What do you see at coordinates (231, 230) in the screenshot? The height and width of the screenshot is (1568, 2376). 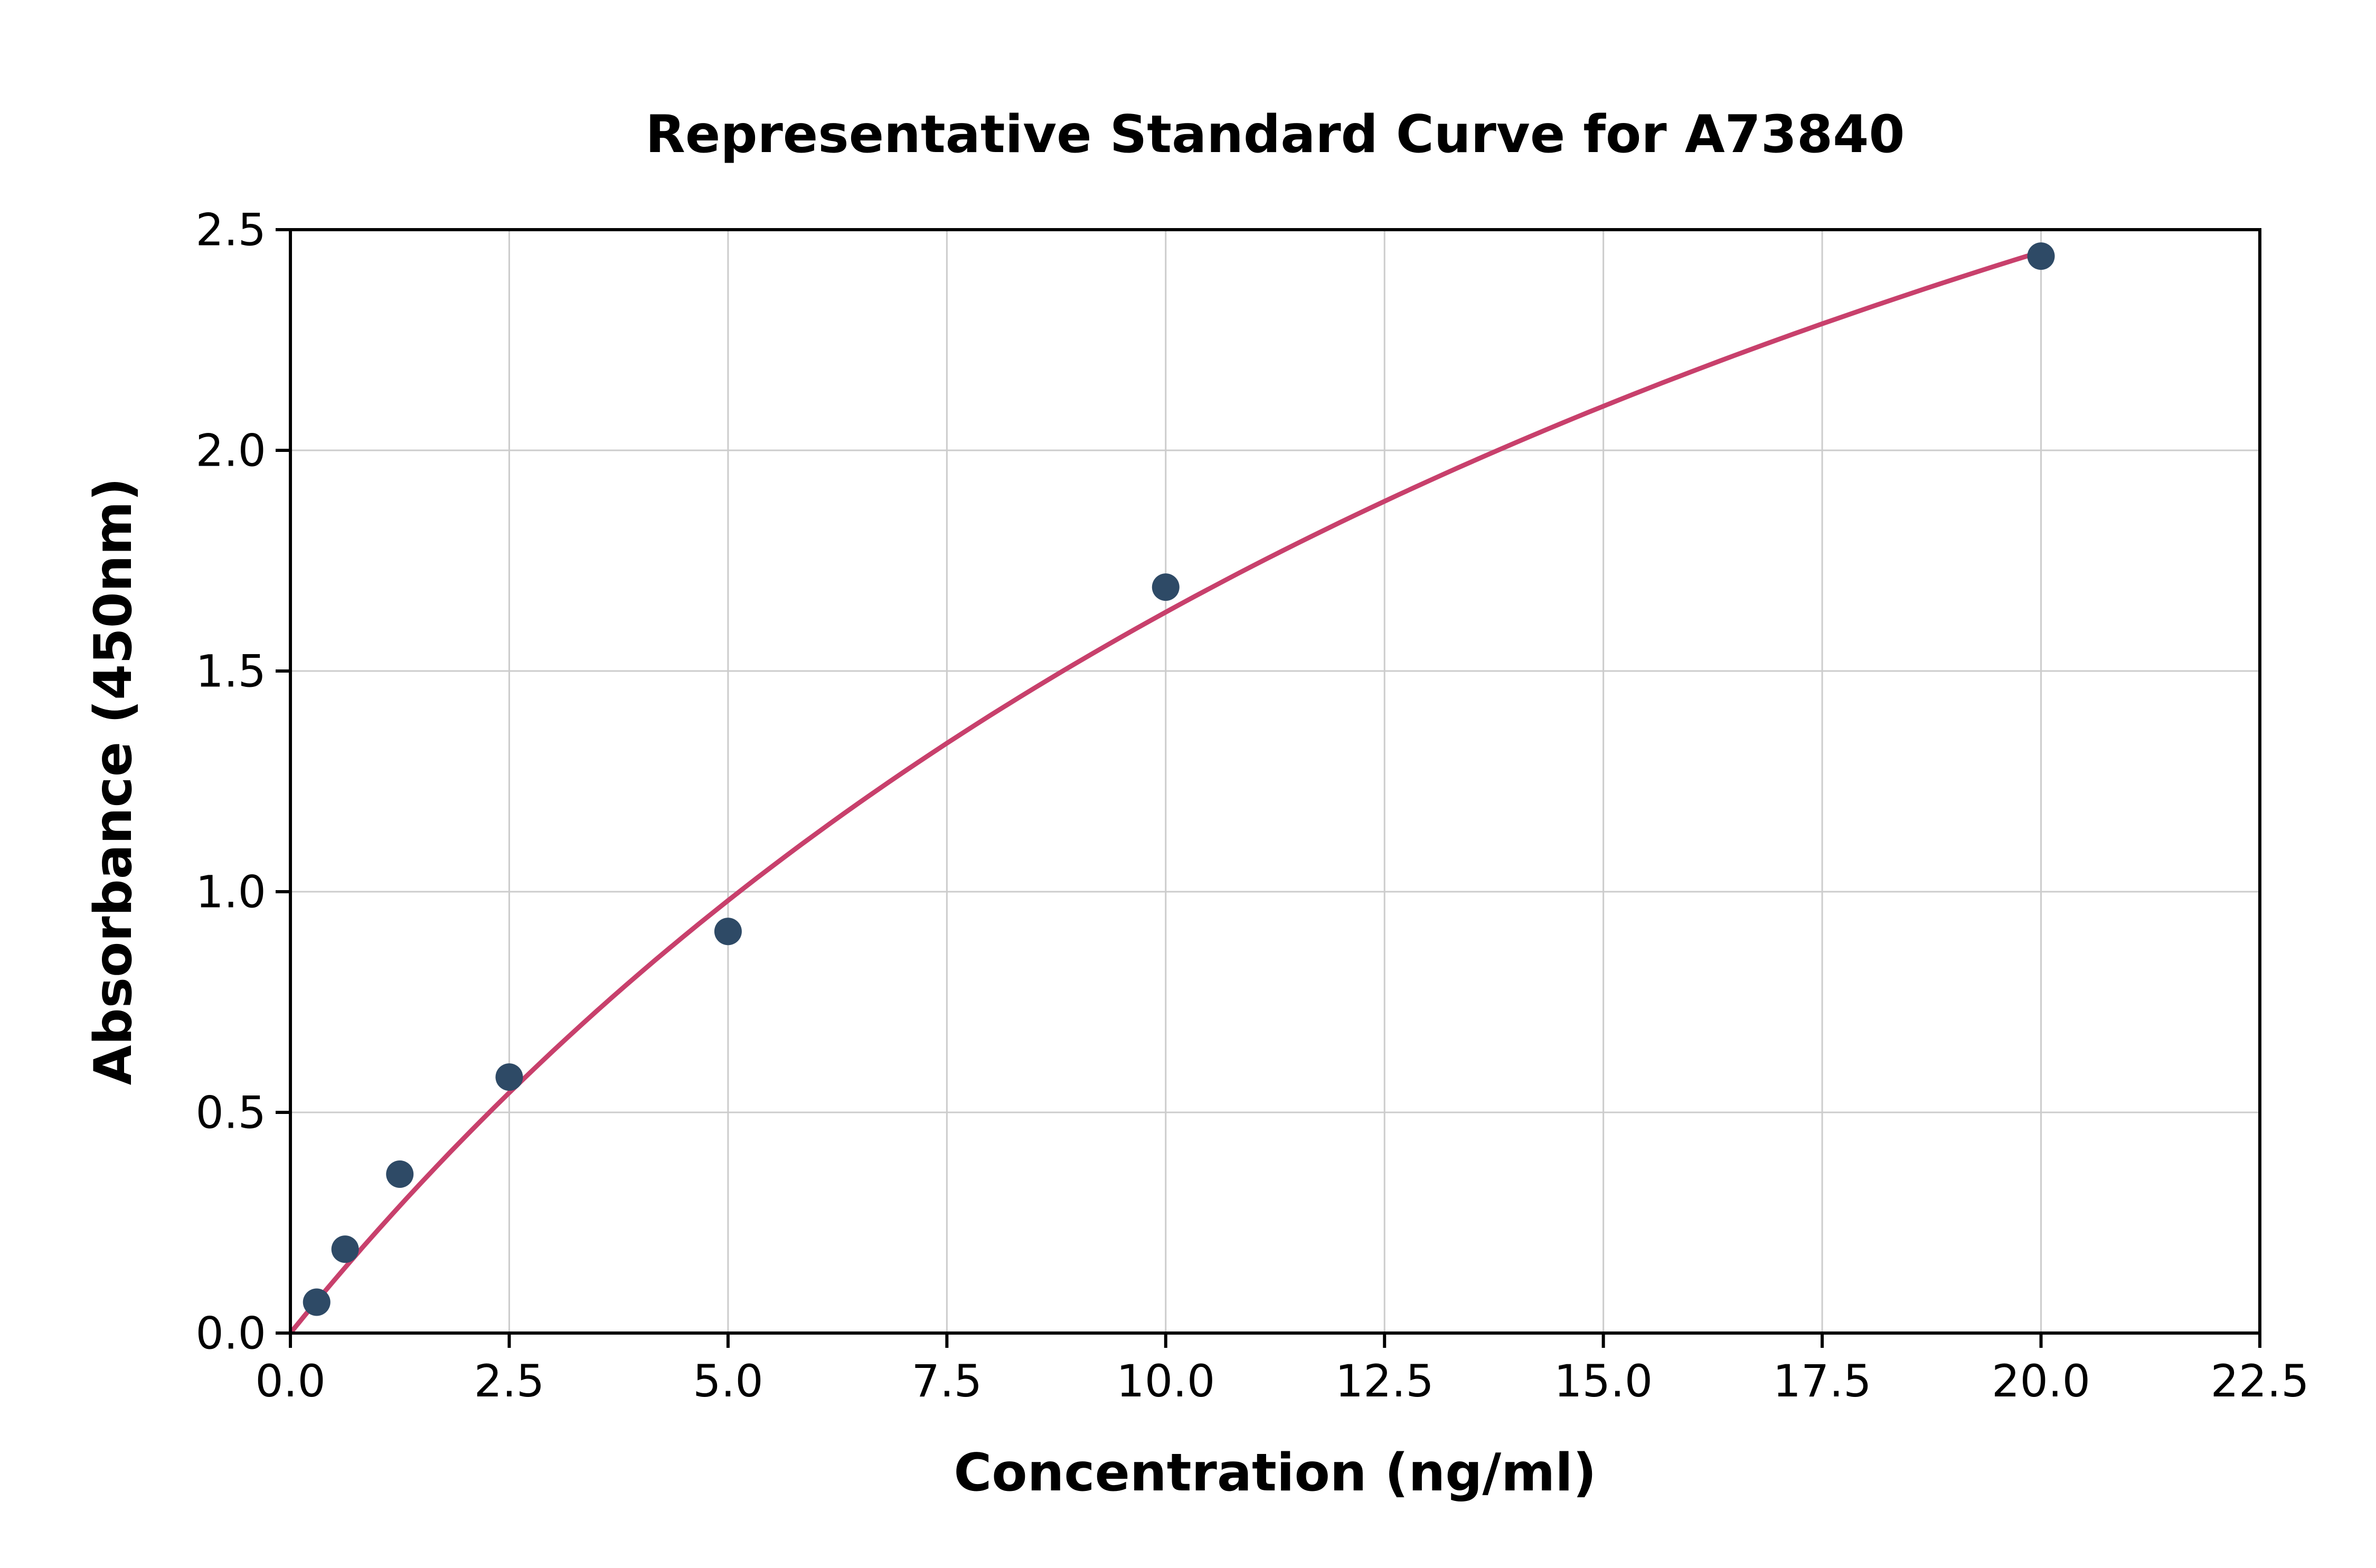 I see `y-tick-label: 2.5` at bounding box center [231, 230].